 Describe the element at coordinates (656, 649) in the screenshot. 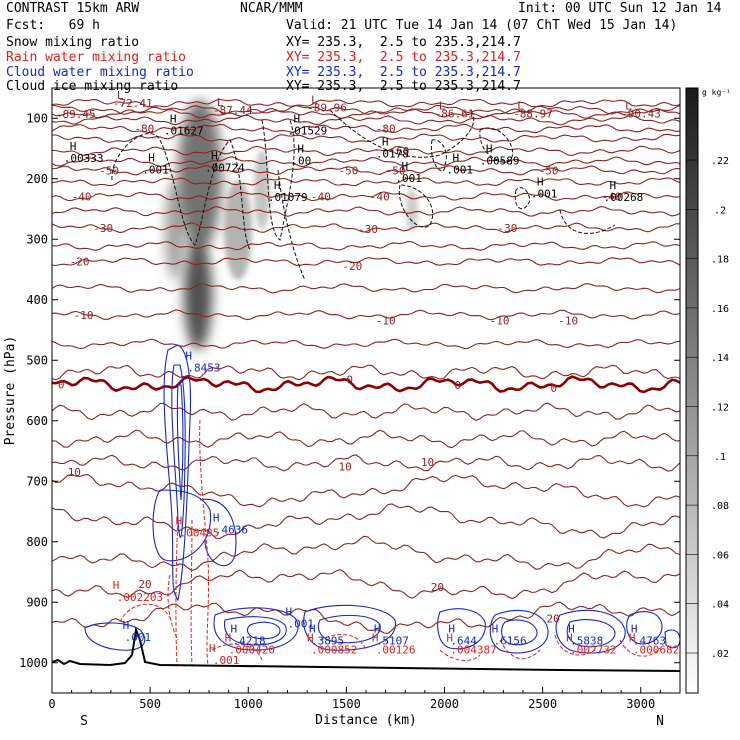

I see `rain-max-label: .000682` at that location.